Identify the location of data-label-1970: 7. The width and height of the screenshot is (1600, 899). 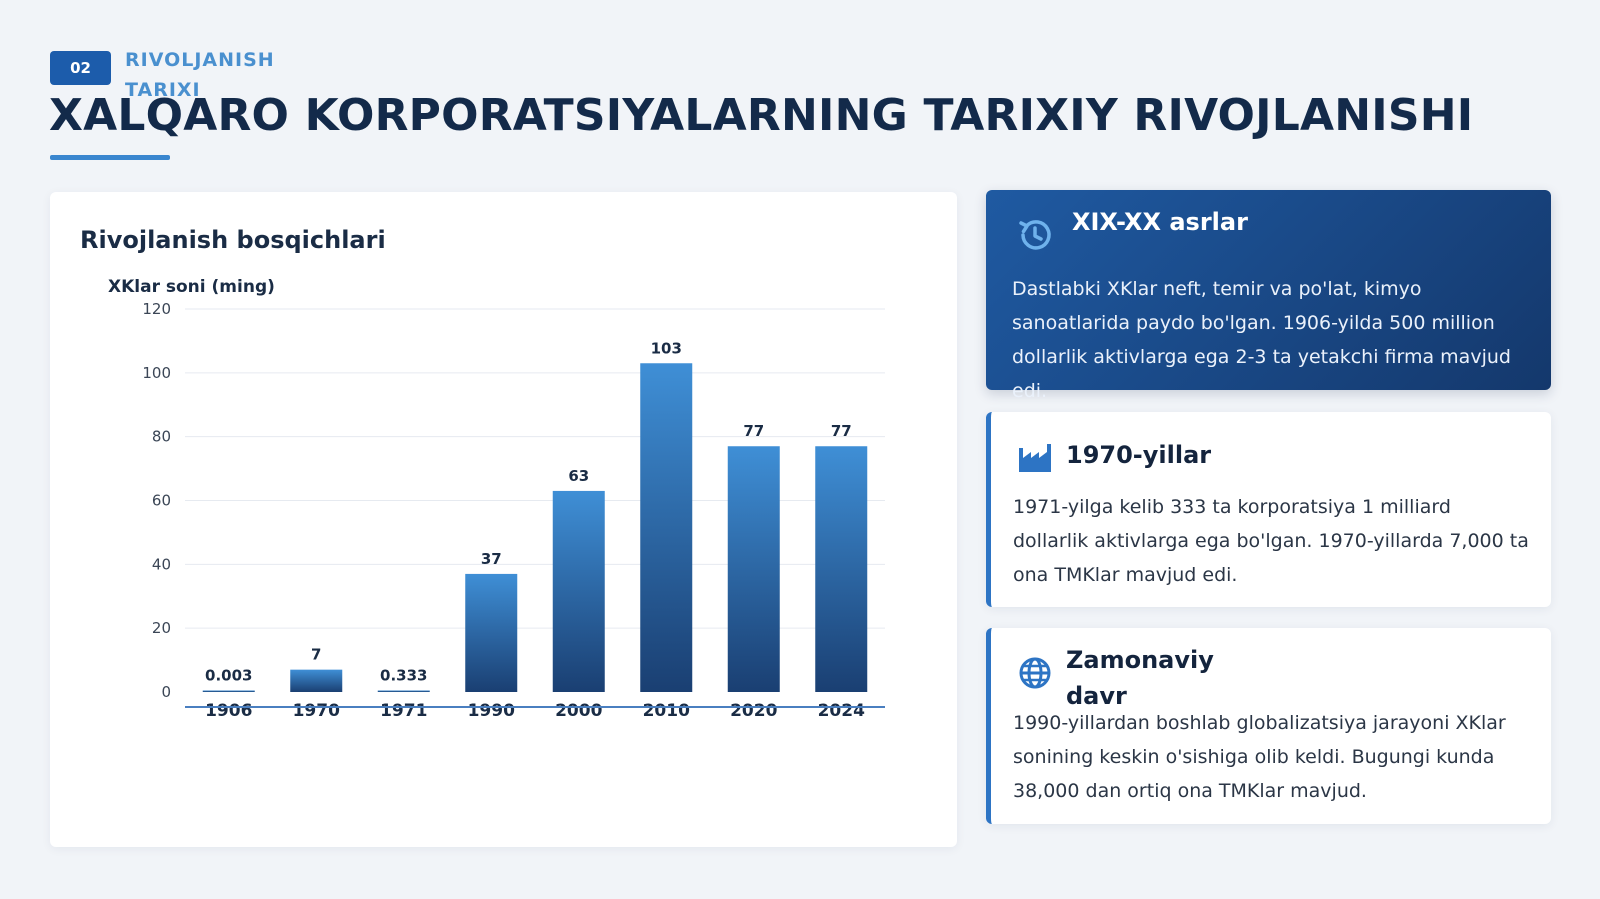
(316, 655).